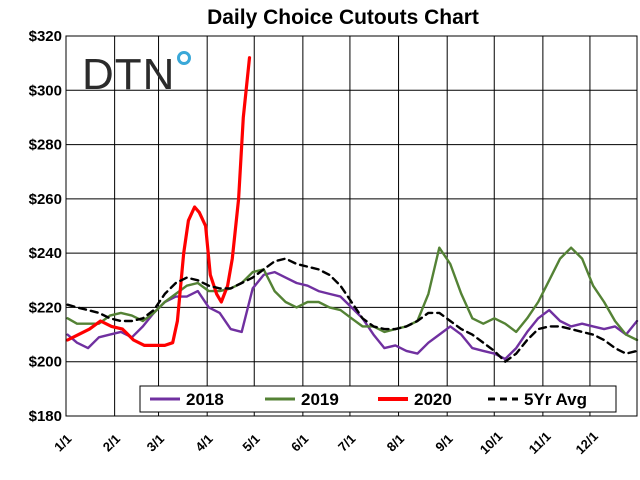 The width and height of the screenshot is (640, 480). Describe the element at coordinates (320, 399) in the screenshot. I see `legend-label: 2019` at that location.